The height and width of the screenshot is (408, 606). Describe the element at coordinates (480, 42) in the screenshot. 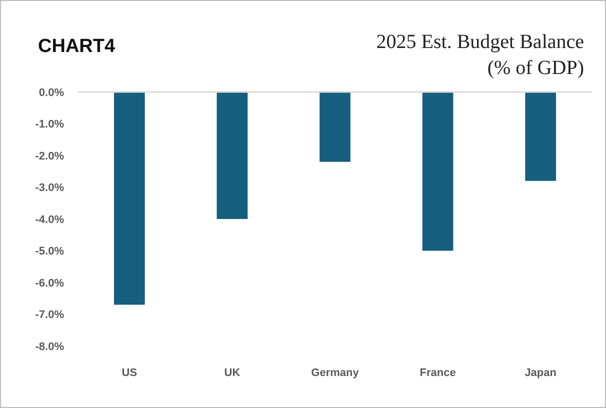

I see `chart-title: 2025 Est. Budget Balance` at that location.